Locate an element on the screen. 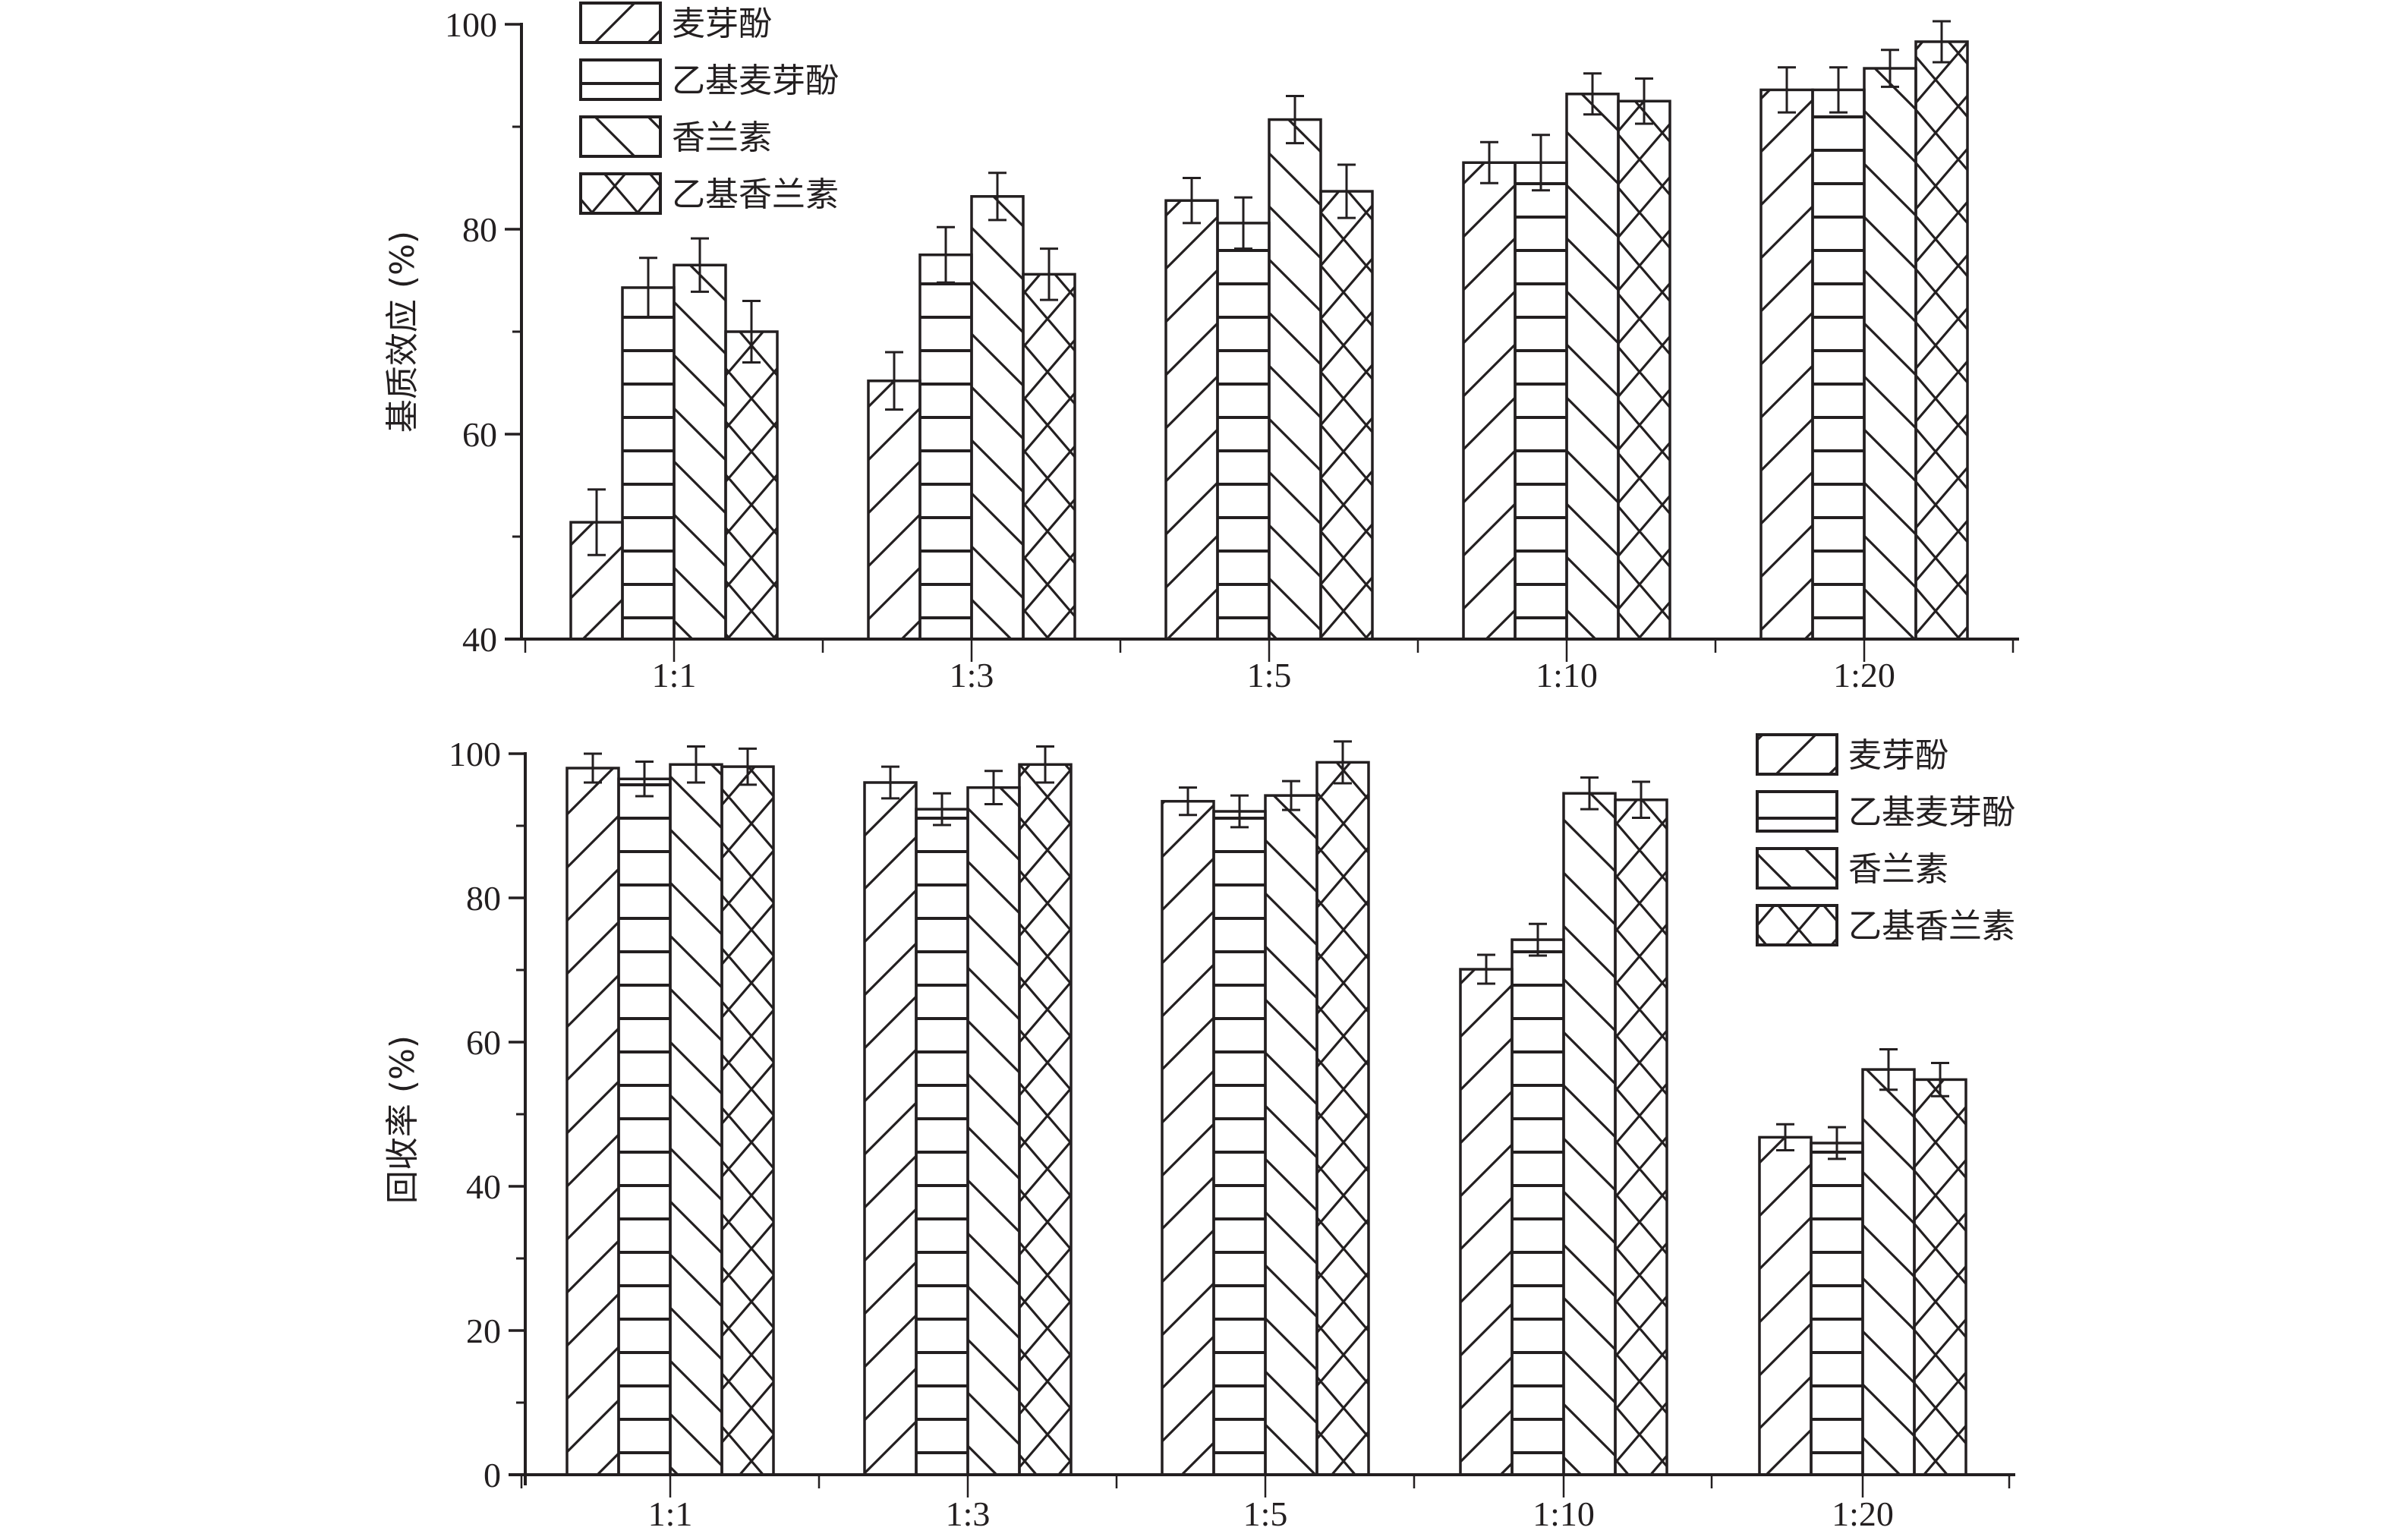 The width and height of the screenshot is (2391, 1540). y-tick-label: 20 is located at coordinates (483, 1331).